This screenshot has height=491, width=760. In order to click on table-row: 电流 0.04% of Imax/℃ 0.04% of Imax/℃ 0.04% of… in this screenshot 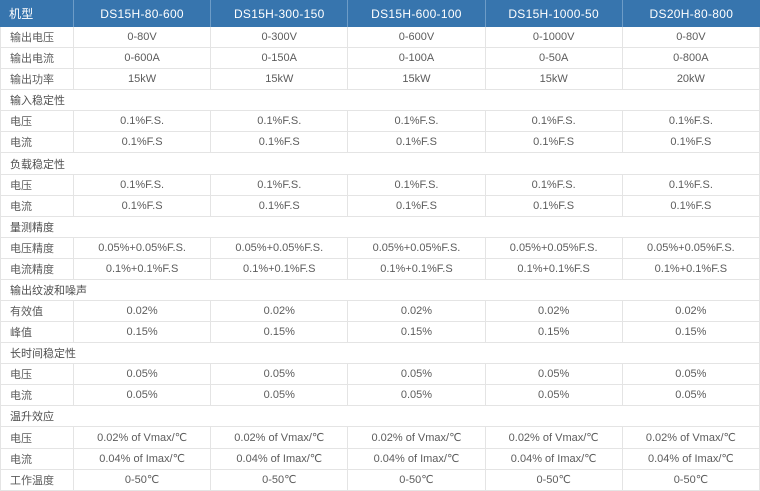, I will do `click(380, 459)`.